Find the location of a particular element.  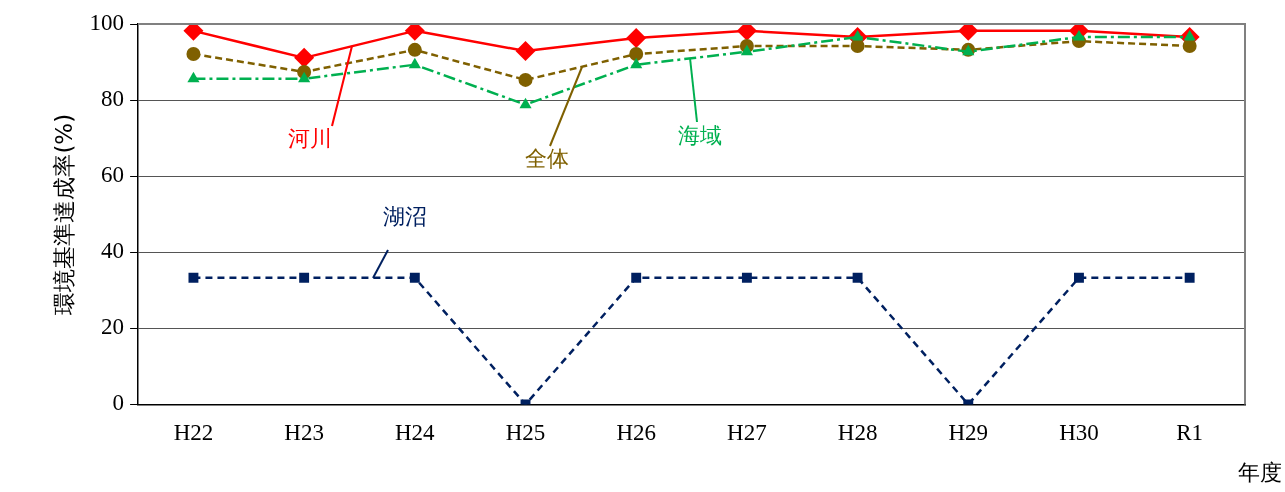

y-tick-label: 40 is located at coordinates (113, 251).